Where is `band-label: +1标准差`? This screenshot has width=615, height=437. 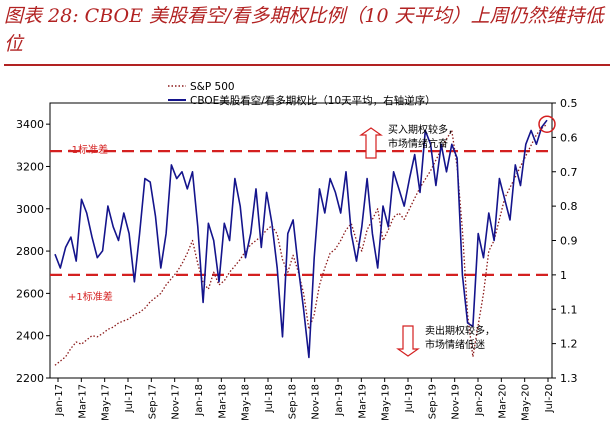 band-label: +1标准差 is located at coordinates (90, 296).